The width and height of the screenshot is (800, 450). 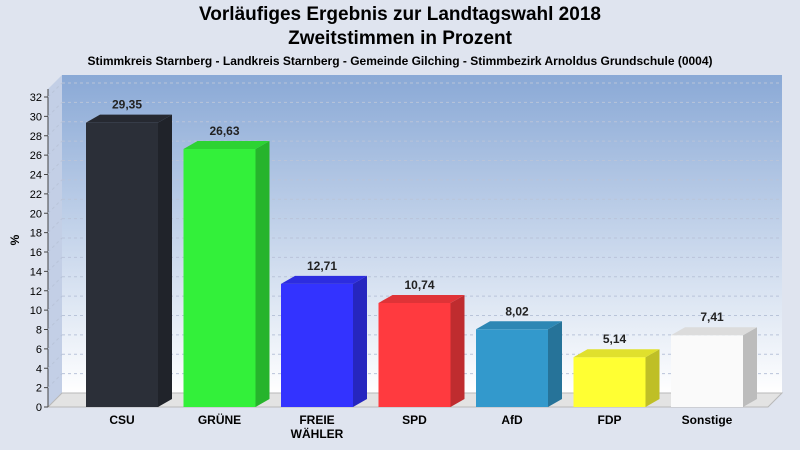 I want to click on y-tick-label: 10, so click(x=36, y=311).